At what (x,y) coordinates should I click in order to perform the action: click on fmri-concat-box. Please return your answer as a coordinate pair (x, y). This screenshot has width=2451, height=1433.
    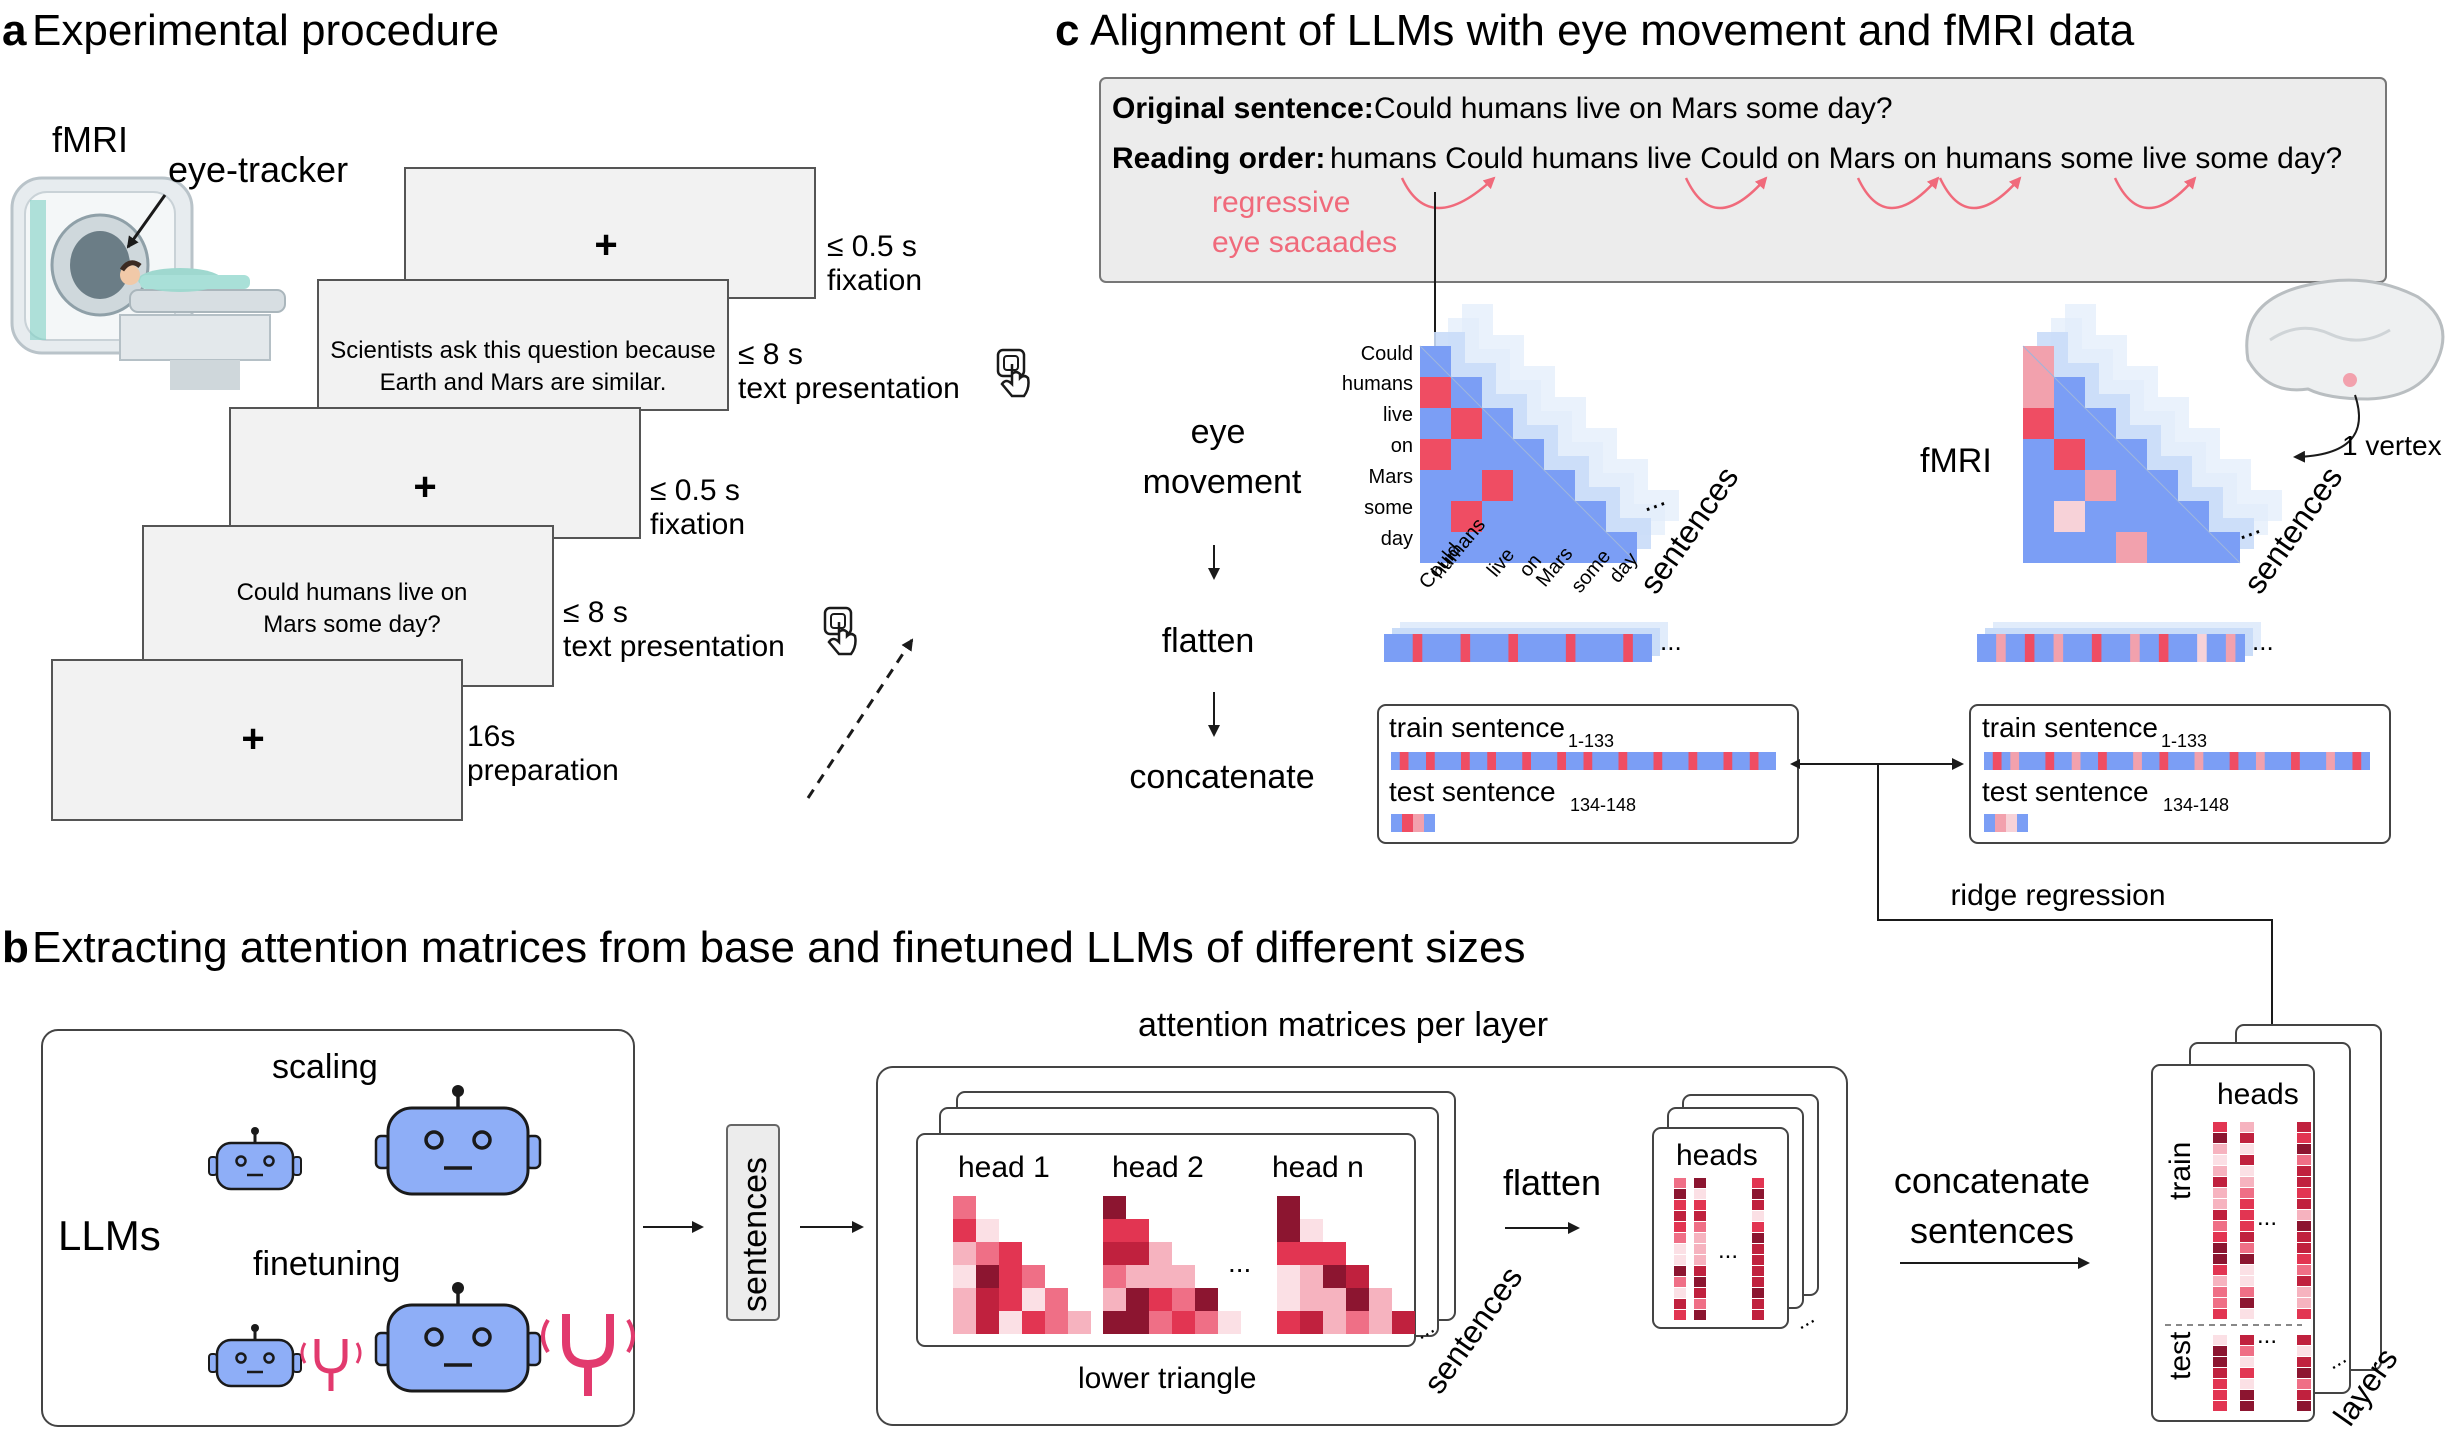
    Looking at the image, I should click on (2180, 774).